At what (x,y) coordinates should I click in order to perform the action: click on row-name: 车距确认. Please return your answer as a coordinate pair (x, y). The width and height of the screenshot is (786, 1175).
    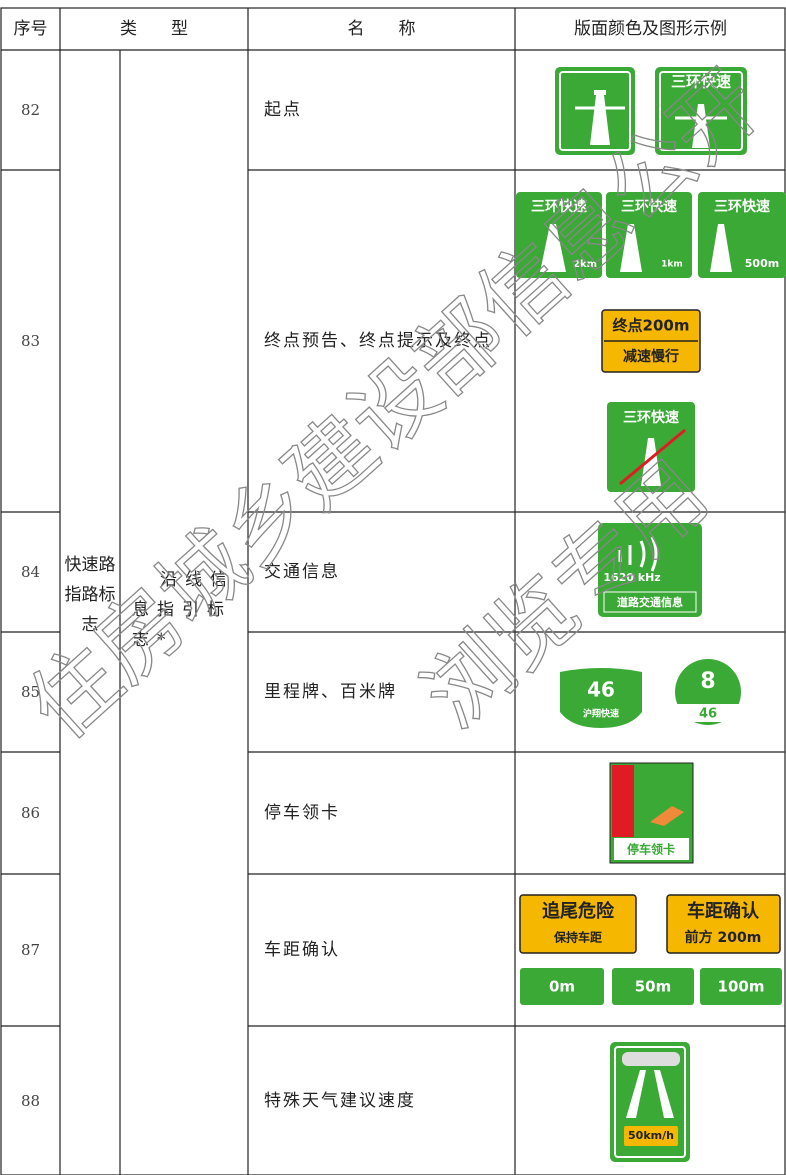
    Looking at the image, I should click on (302, 950).